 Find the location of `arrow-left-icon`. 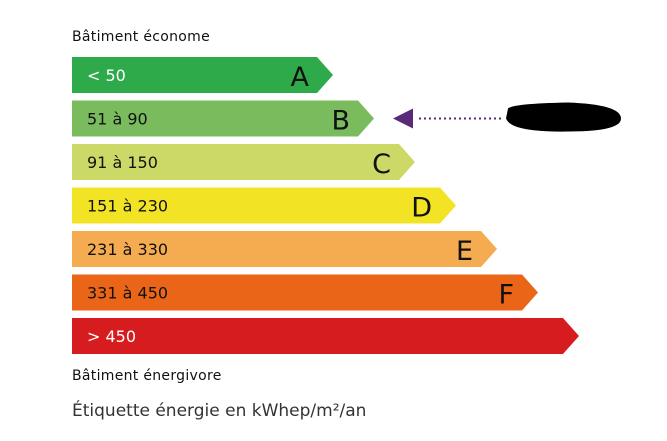

arrow-left-icon is located at coordinates (403, 118).